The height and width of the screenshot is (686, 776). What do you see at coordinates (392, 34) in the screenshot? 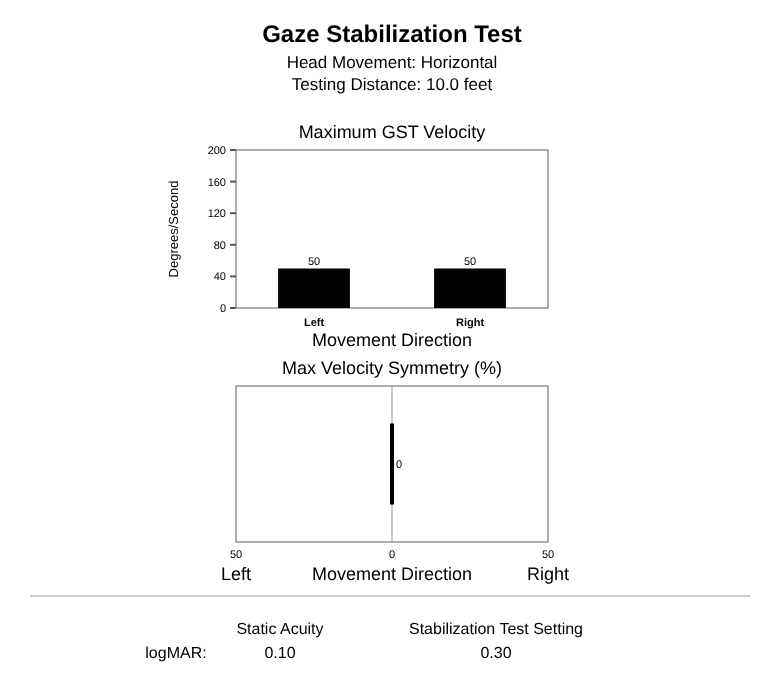
I see `text: Gaze Stabilization Test` at bounding box center [392, 34].